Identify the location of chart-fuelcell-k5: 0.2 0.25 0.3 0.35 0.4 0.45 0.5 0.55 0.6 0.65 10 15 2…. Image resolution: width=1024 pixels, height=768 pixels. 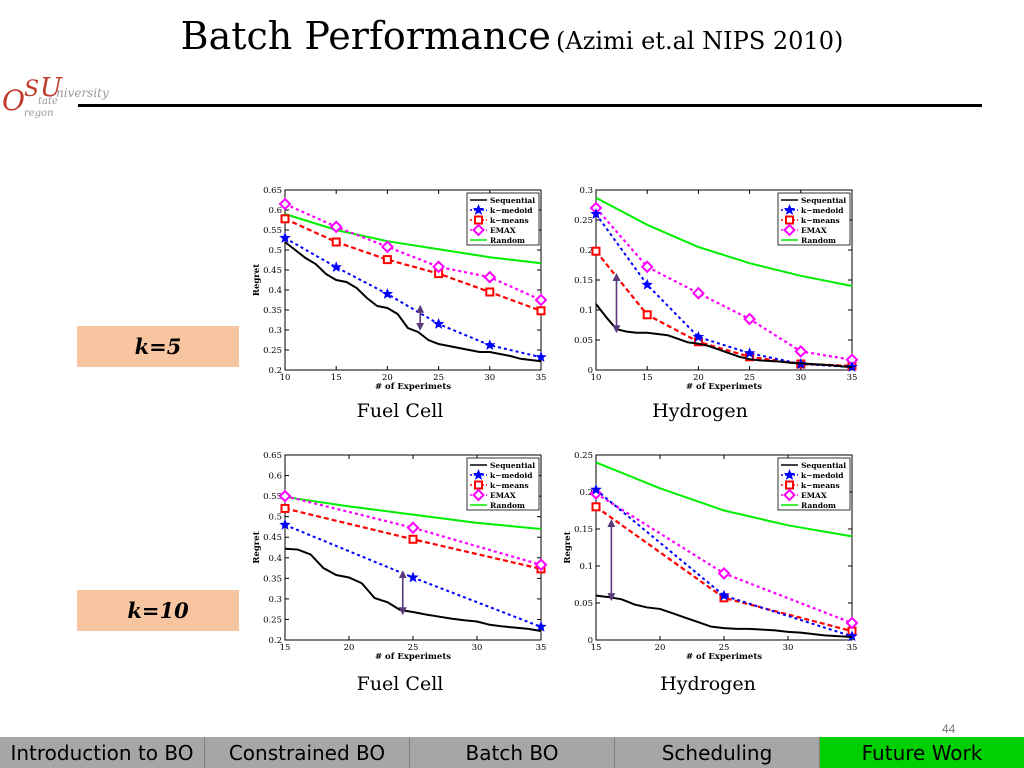
(400, 289).